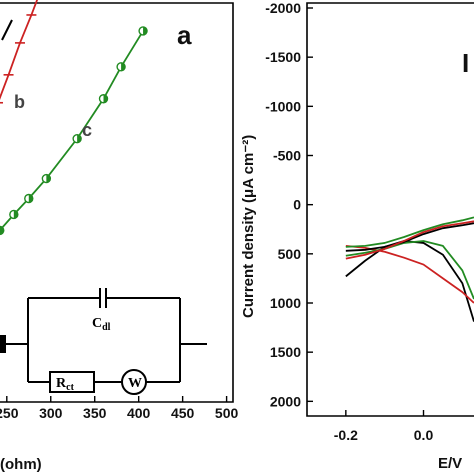 The width and height of the screenshot is (474, 474). Describe the element at coordinates (384, 426) in the screenshot. I see `panel-b-x-ticks: -0.2 0.0` at that location.